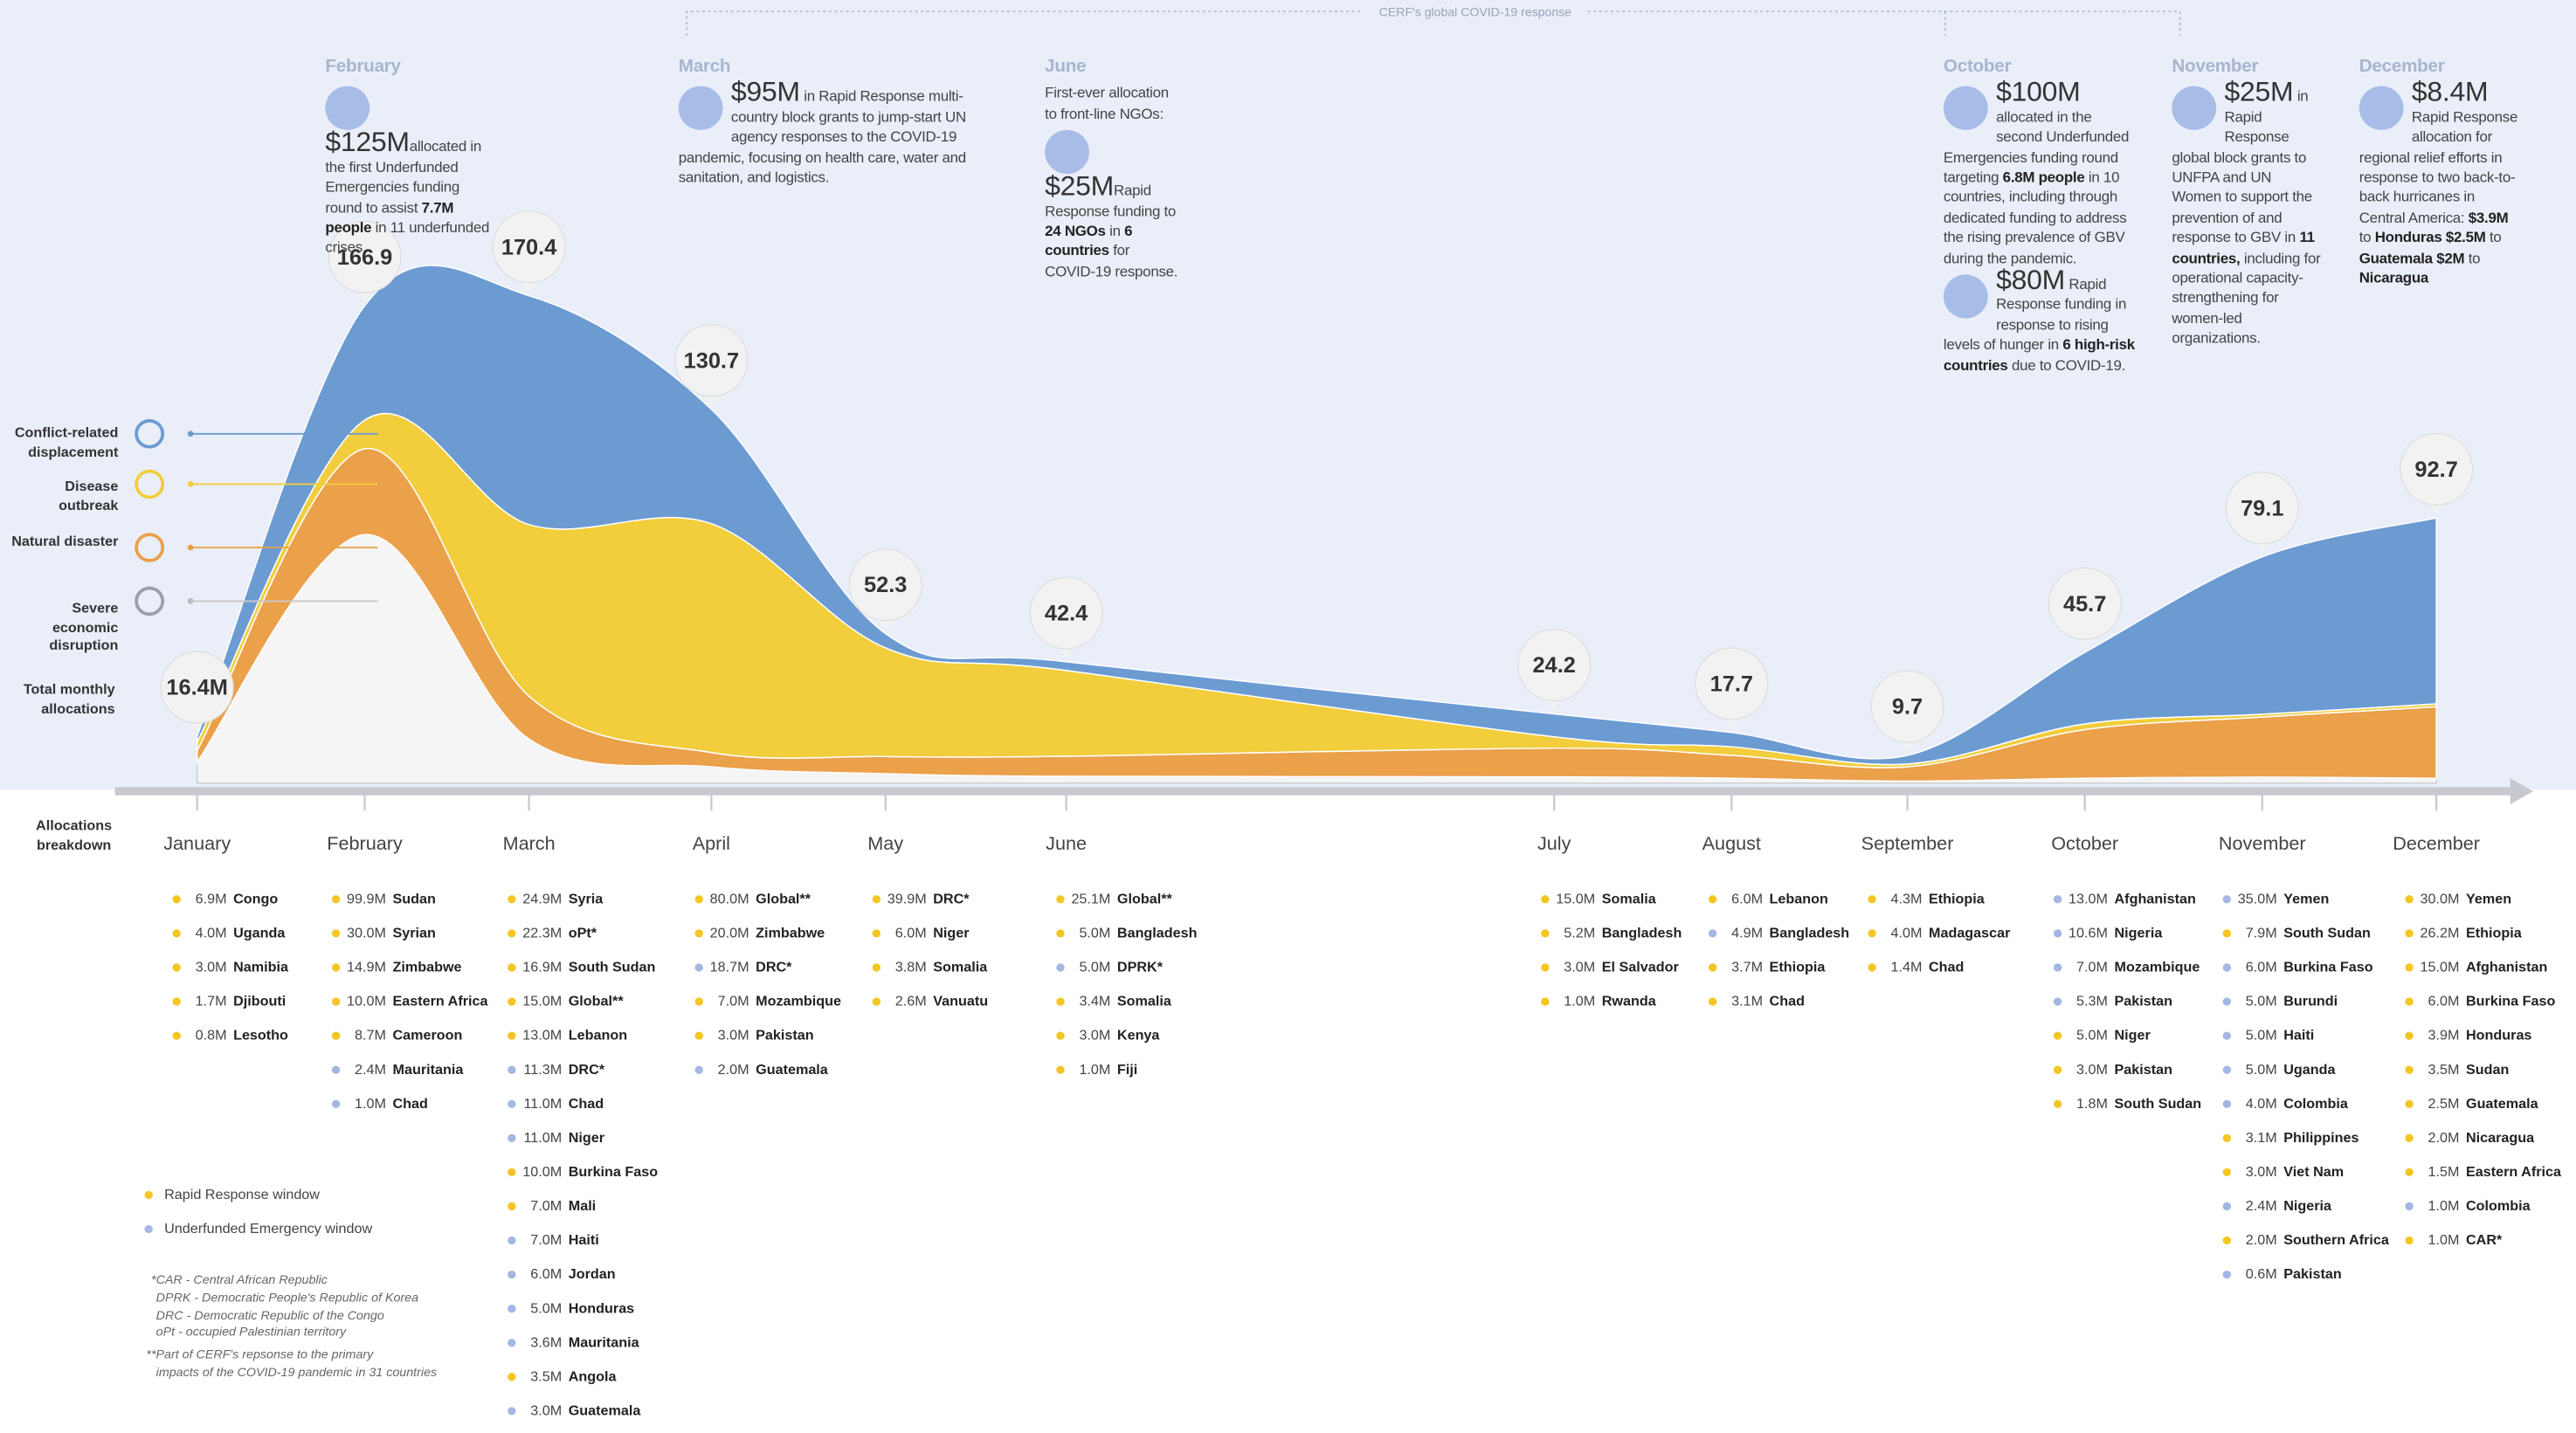 The image size is (2576, 1433). I want to click on breakdown-item: 11.0M Chad, so click(600, 1103).